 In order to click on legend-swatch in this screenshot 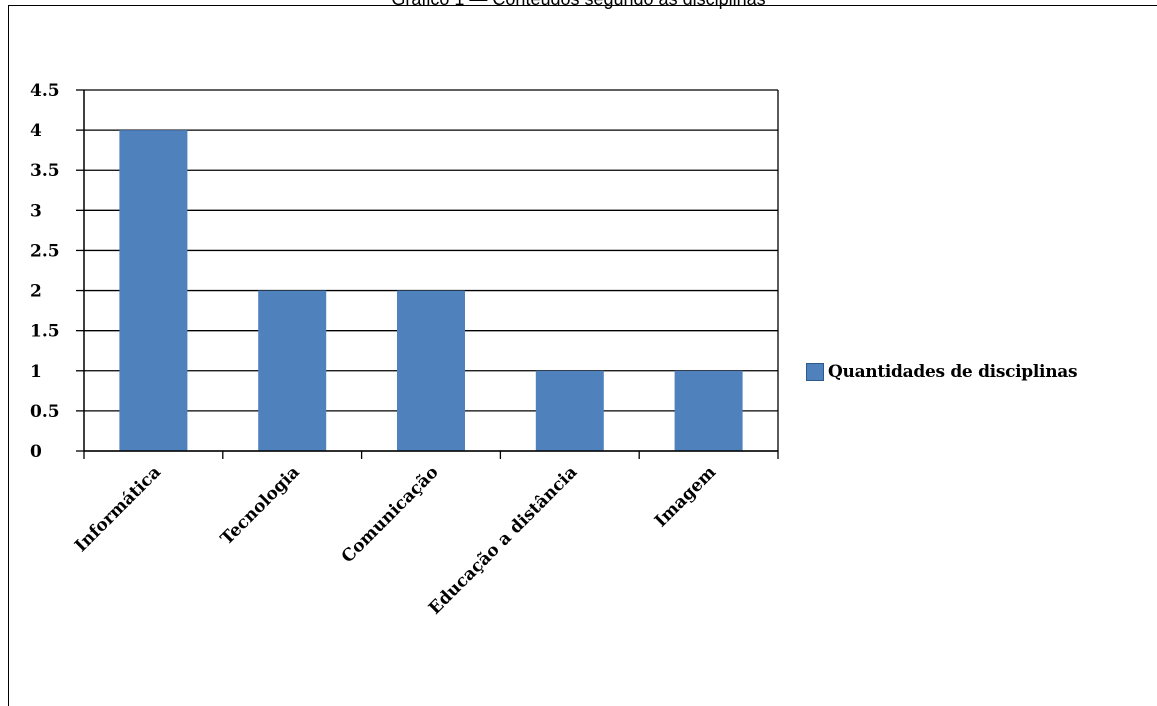, I will do `click(815, 372)`.